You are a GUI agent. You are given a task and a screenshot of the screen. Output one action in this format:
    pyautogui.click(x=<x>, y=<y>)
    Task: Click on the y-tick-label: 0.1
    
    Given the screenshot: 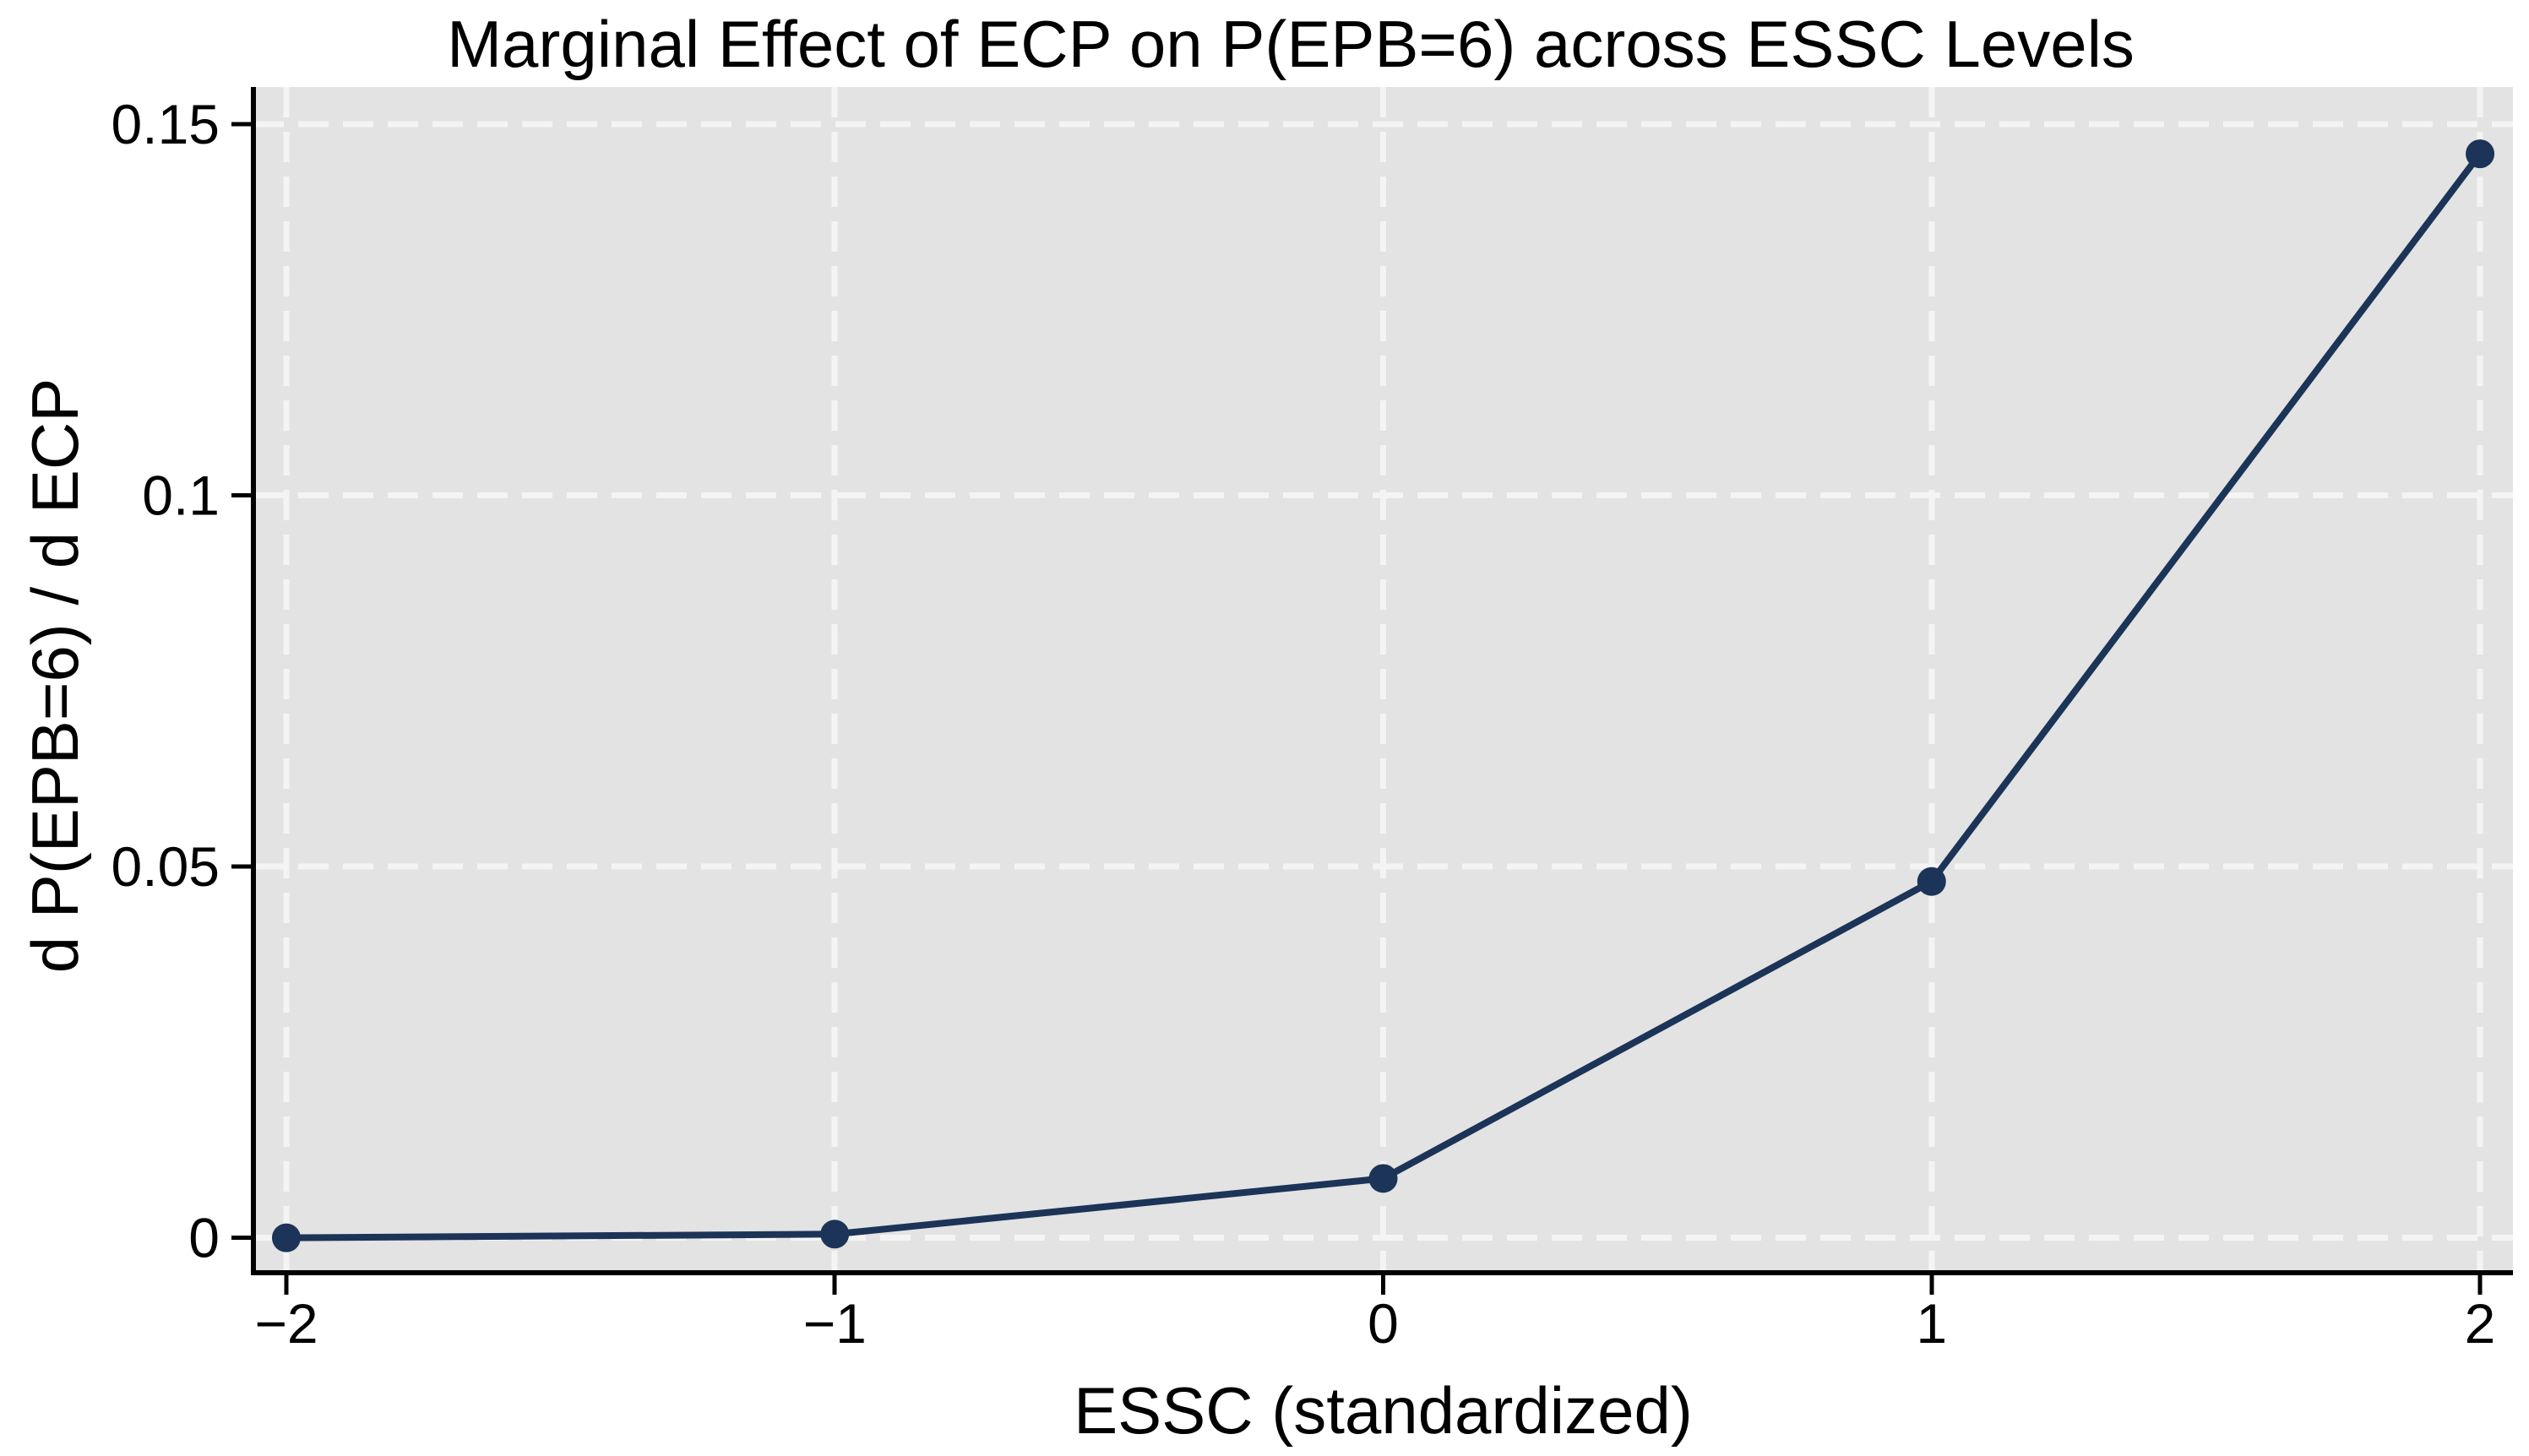 What is the action you would take?
    pyautogui.click(x=181, y=496)
    